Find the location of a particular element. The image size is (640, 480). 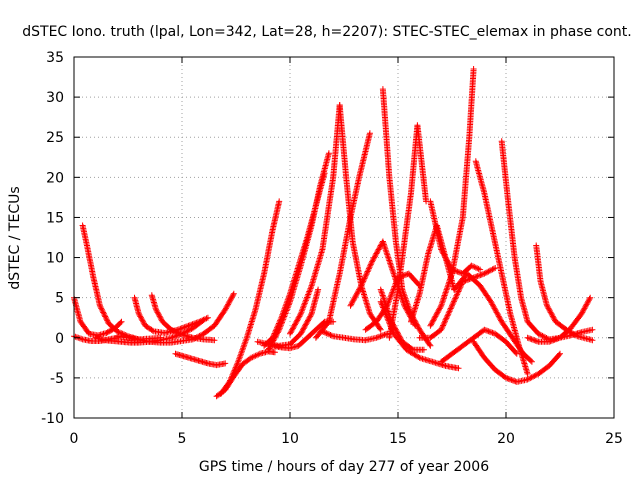

y-tick-label: -5 is located at coordinates (57, 379).